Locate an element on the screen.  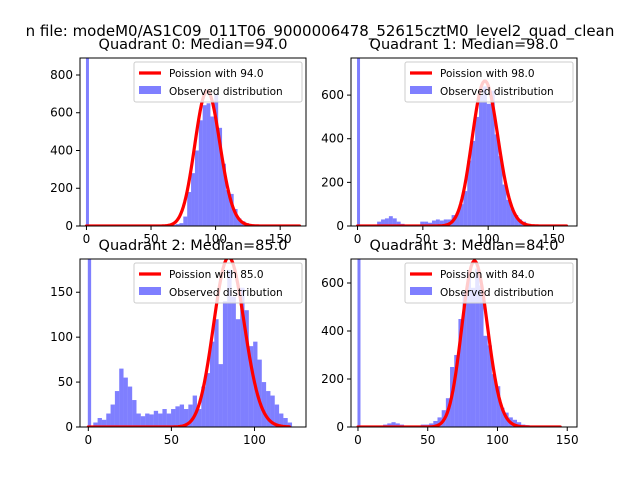
legend-label-fit: Poission with 85.0 is located at coordinates (216, 275).